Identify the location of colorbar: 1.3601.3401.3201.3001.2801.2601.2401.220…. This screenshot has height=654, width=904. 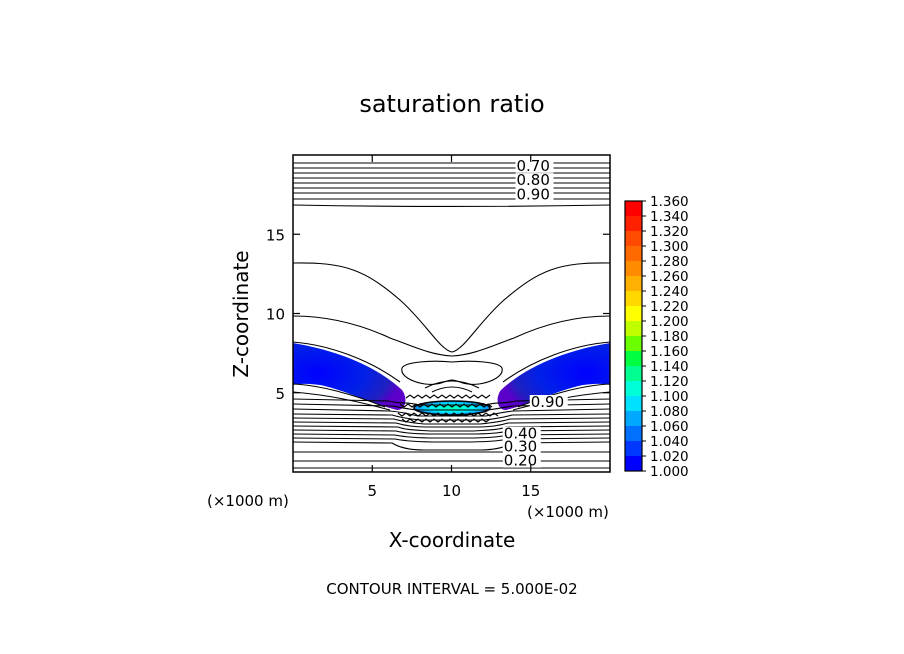
(656, 337).